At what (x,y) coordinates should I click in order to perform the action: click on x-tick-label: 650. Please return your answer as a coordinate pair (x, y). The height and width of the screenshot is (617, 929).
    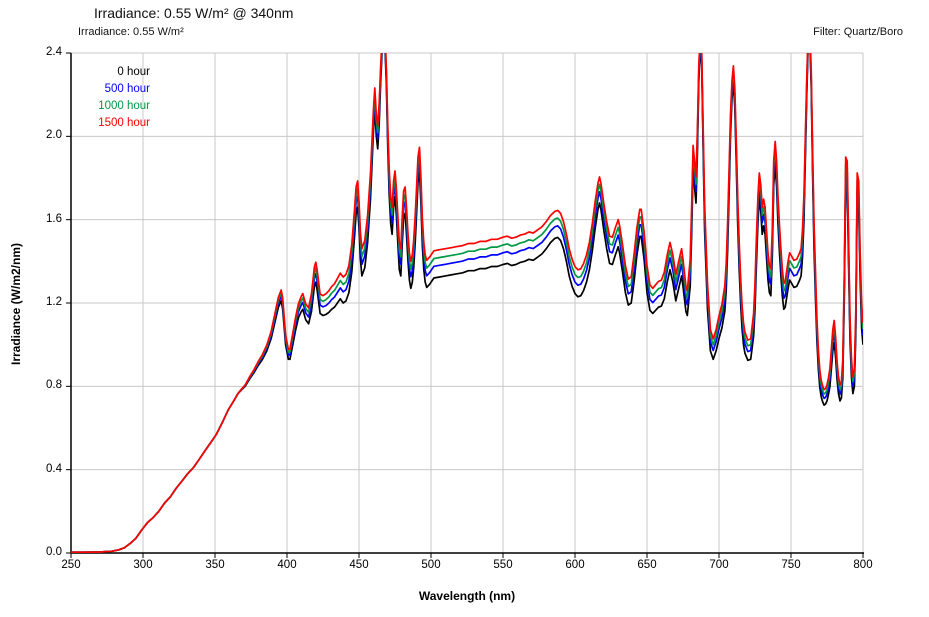
    Looking at the image, I should click on (647, 565).